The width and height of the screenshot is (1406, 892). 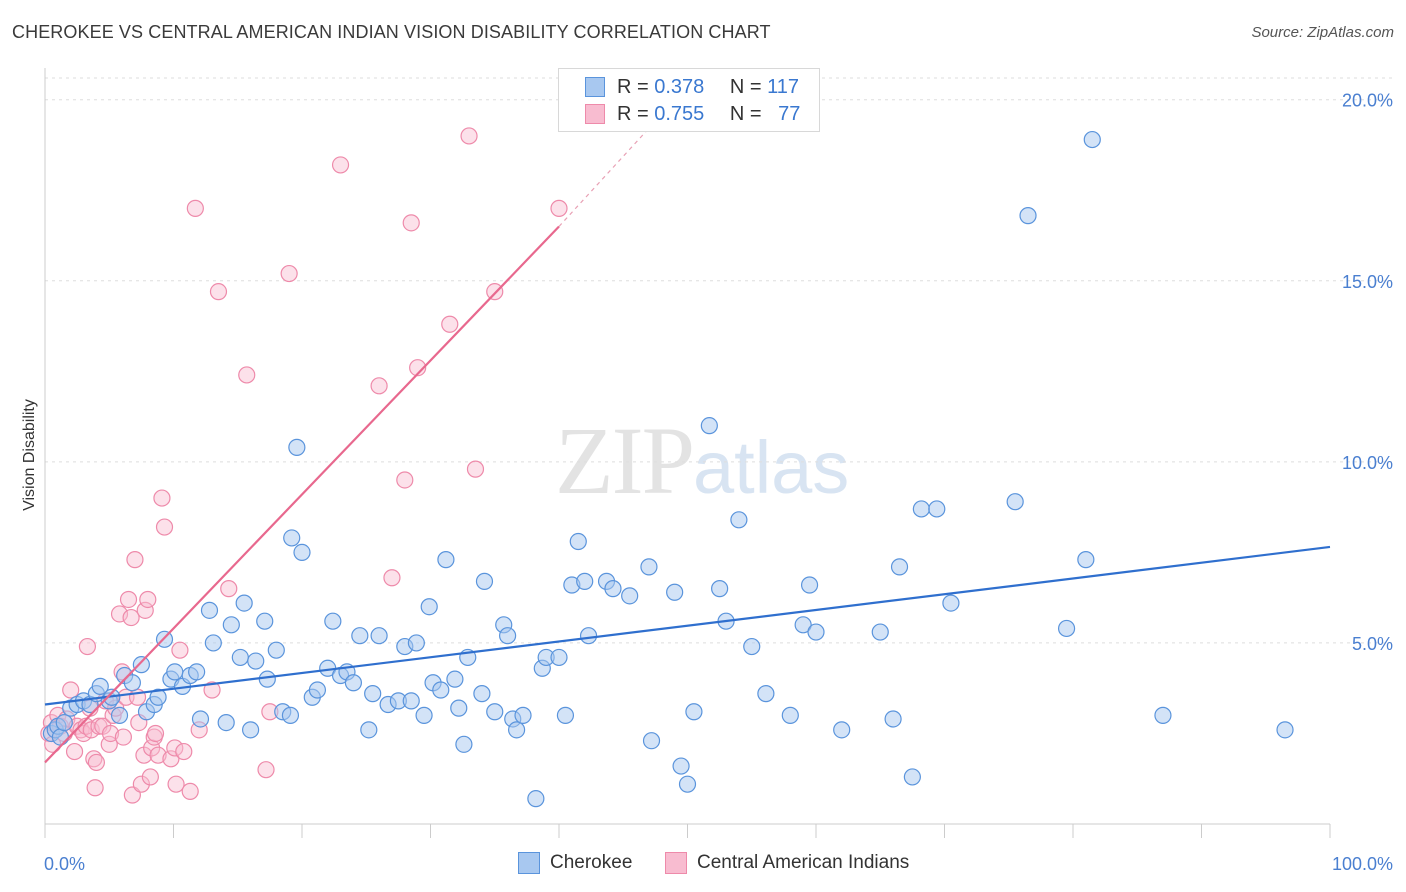 What do you see at coordinates (595, 114) in the screenshot?
I see `legend-swatch-central-american-indians` at bounding box center [595, 114].